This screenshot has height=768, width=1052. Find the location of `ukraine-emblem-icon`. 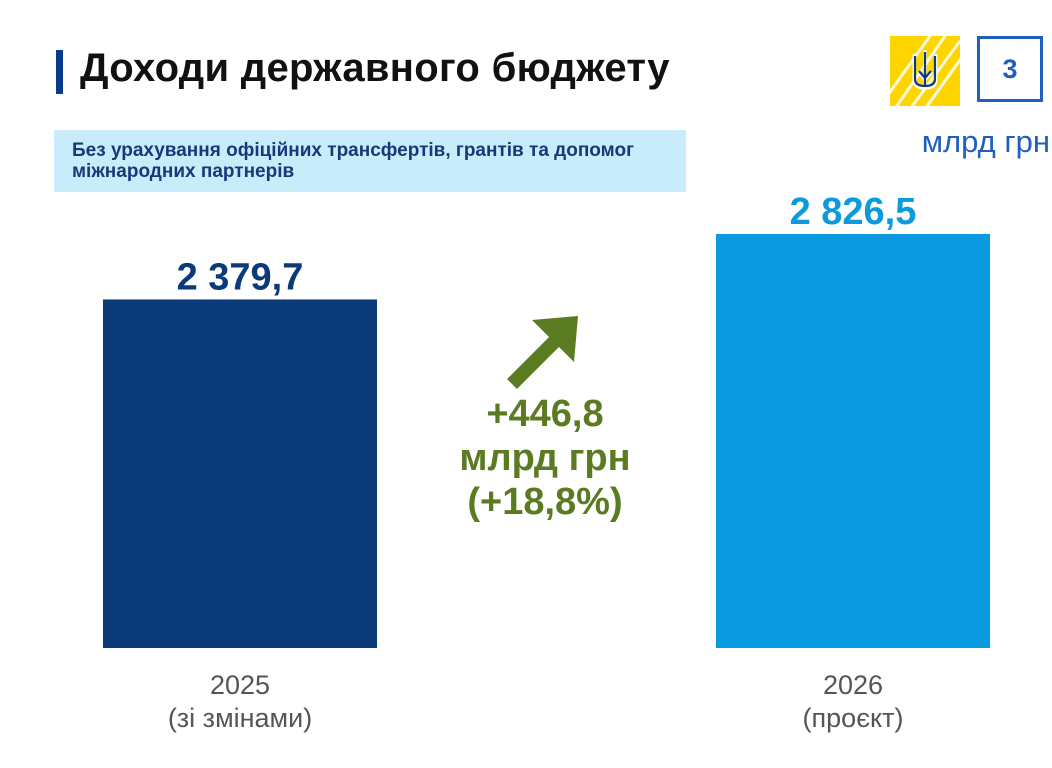

ukraine-emblem-icon is located at coordinates (925, 71).